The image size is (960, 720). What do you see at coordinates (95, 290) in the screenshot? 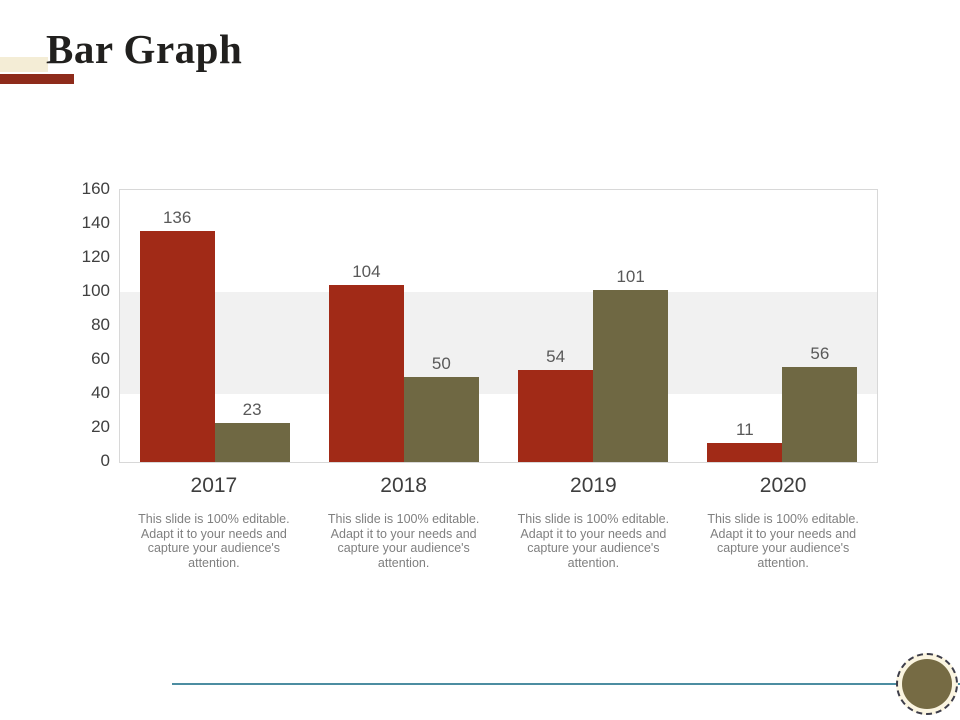
I see `y-tick-label: 100` at bounding box center [95, 290].